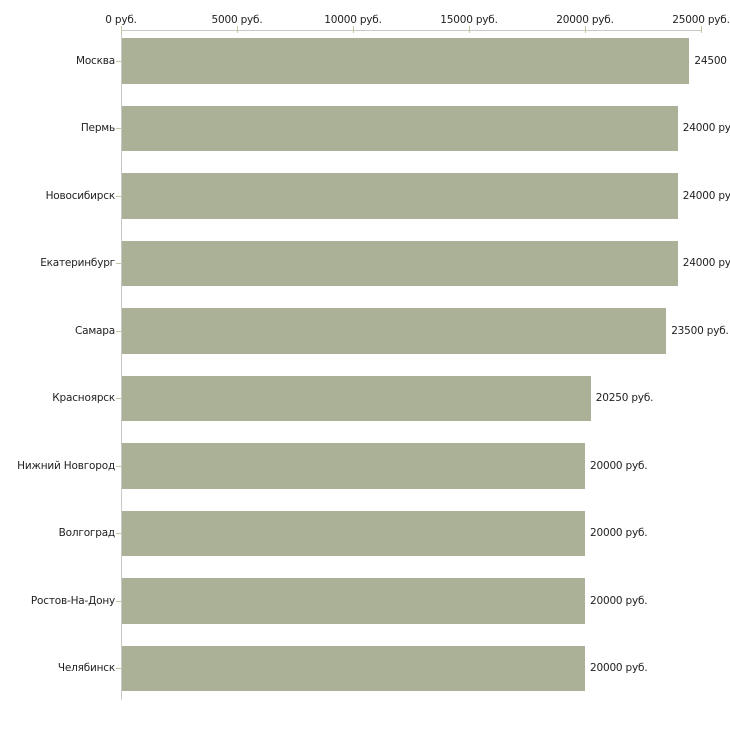  Describe the element at coordinates (77, 263) in the screenshot. I see `category-label: Екатеринбург` at that location.